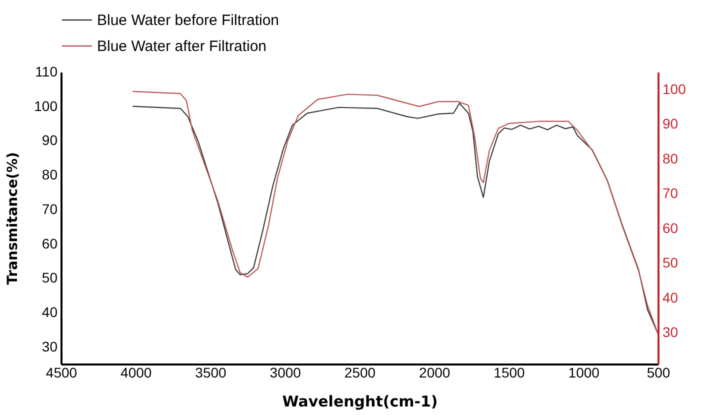 The width and height of the screenshot is (704, 415). Describe the element at coordinates (670, 124) in the screenshot. I see `y2-tick-label: 90` at that location.